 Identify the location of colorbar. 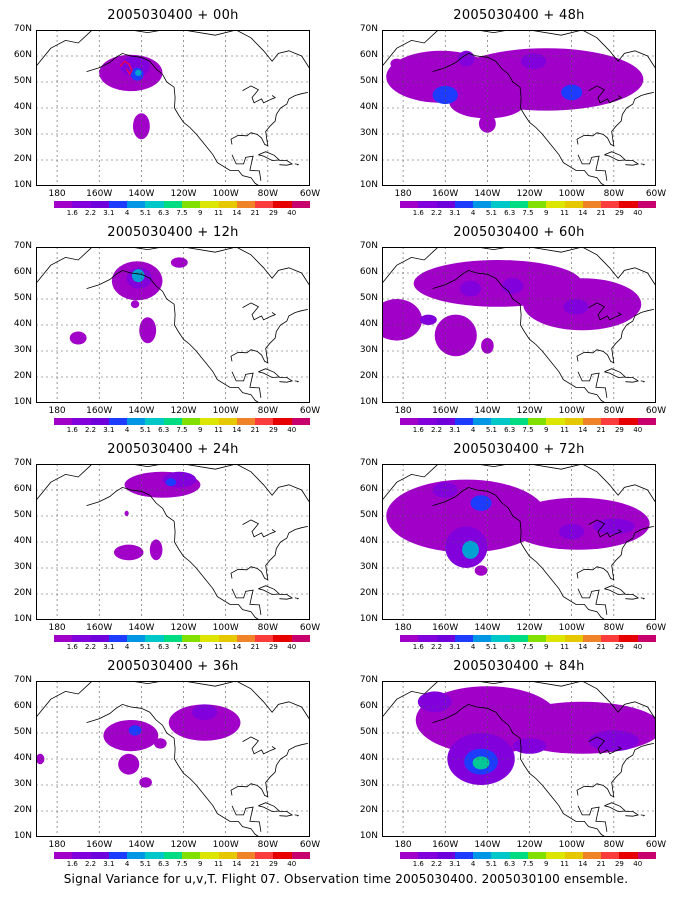
(182, 638).